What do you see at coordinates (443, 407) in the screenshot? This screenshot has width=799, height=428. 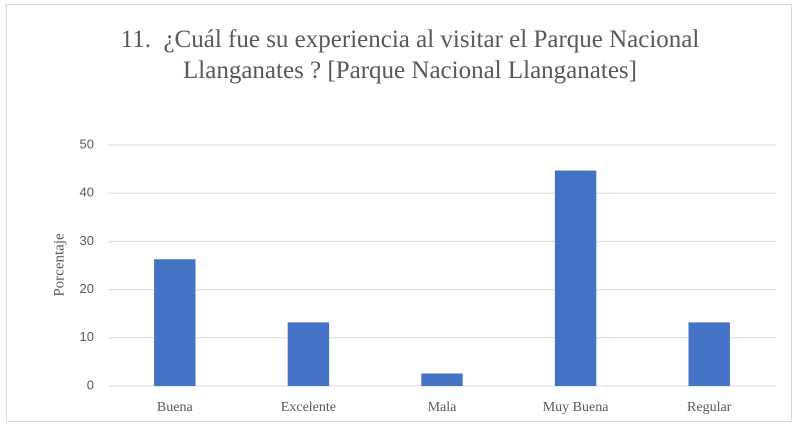 I see `x-tick-label: Mala` at bounding box center [443, 407].